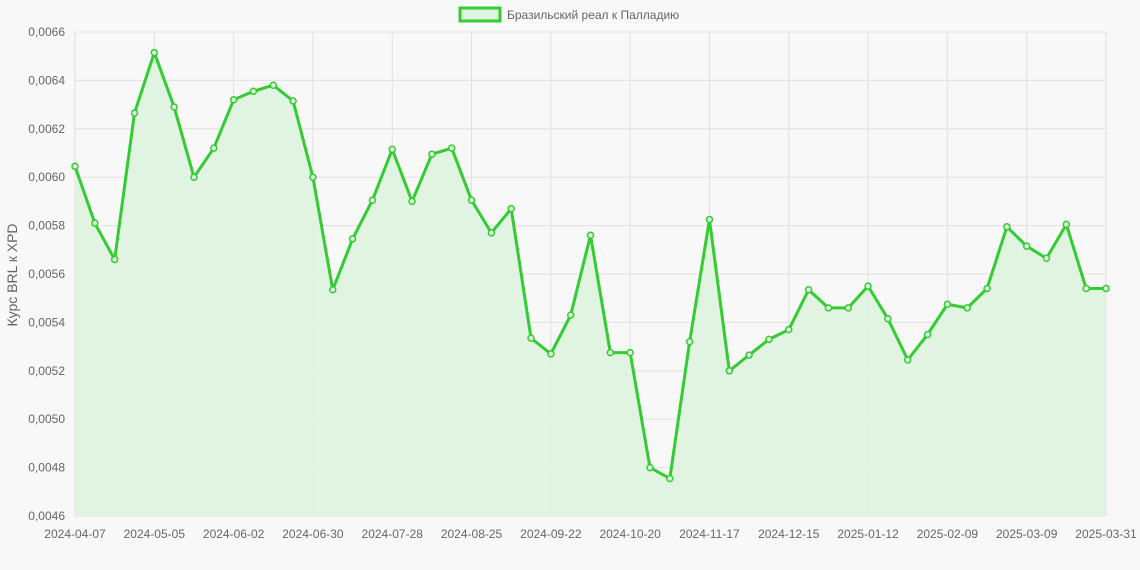 The height and width of the screenshot is (570, 1140). What do you see at coordinates (1106, 534) in the screenshot?
I see `x-tick-label: 2025-03-31` at bounding box center [1106, 534].